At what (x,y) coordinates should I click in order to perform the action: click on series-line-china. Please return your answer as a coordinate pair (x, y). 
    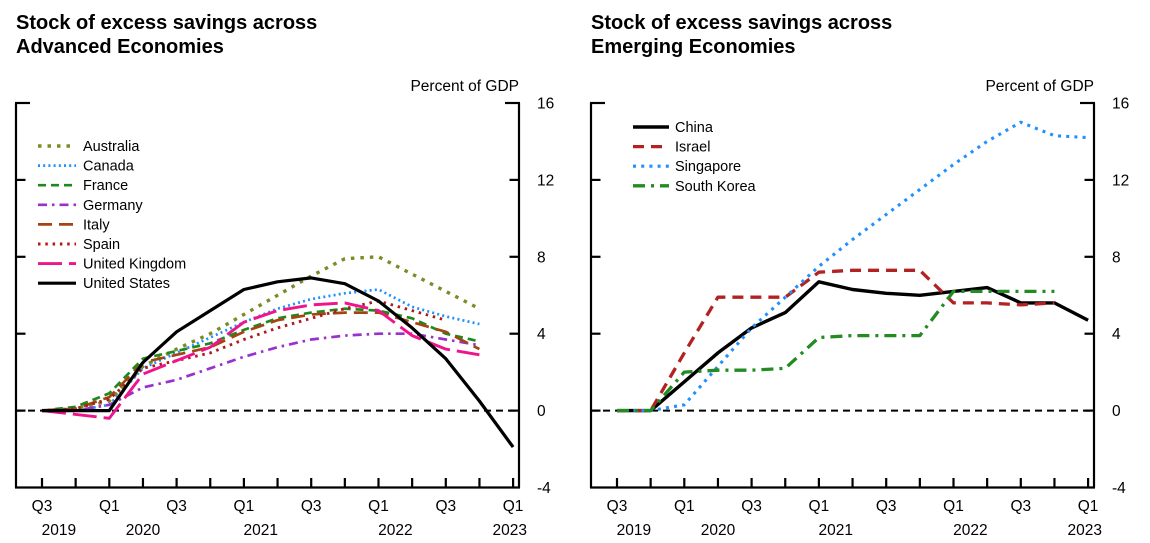
    Looking at the image, I should click on (853, 346).